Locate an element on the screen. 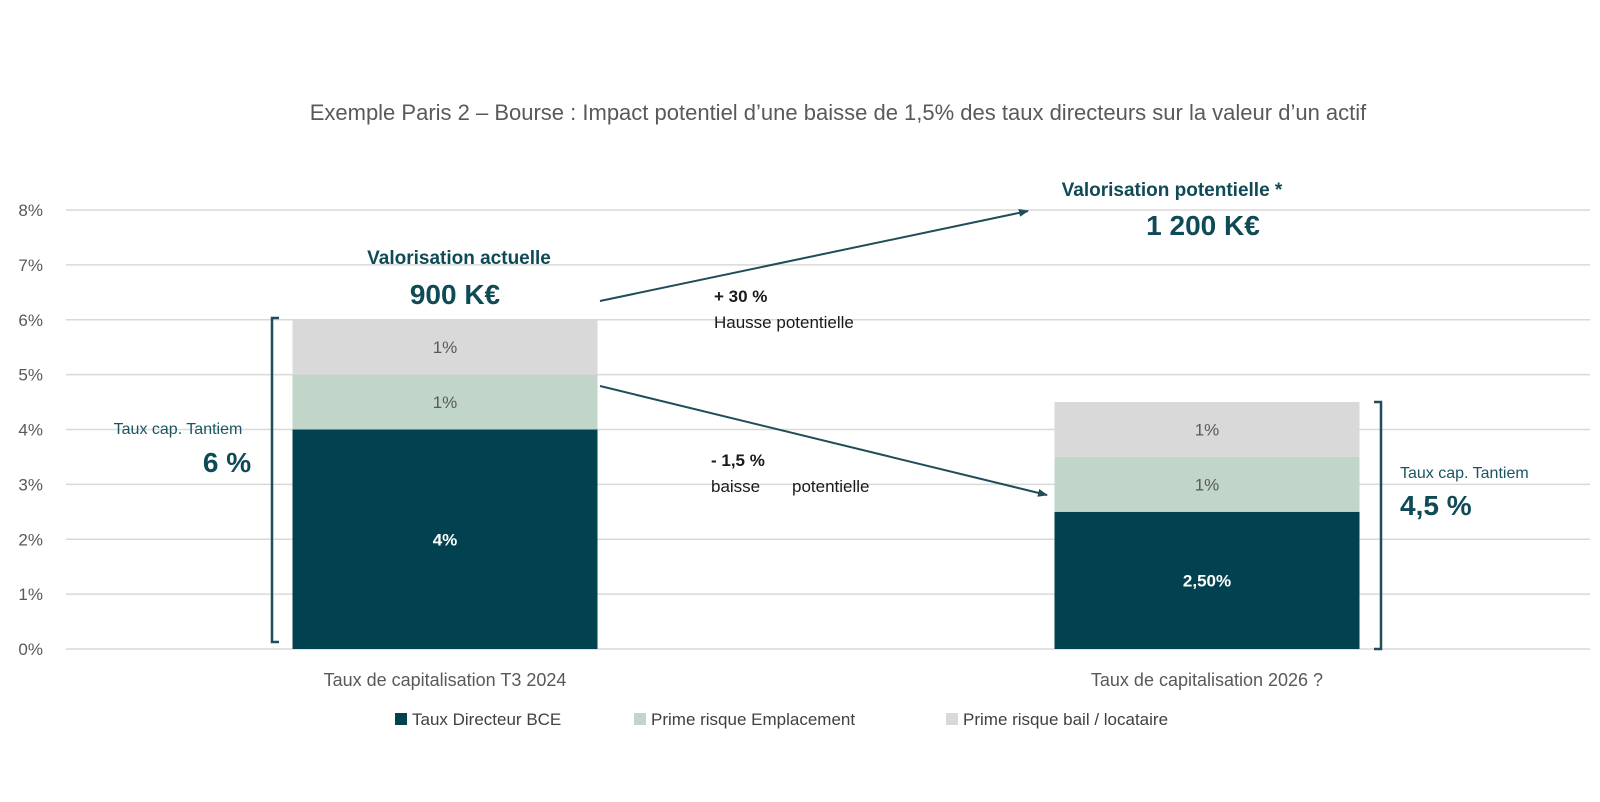  legend-label: Prime risque bail / locataire is located at coordinates (1065, 719).